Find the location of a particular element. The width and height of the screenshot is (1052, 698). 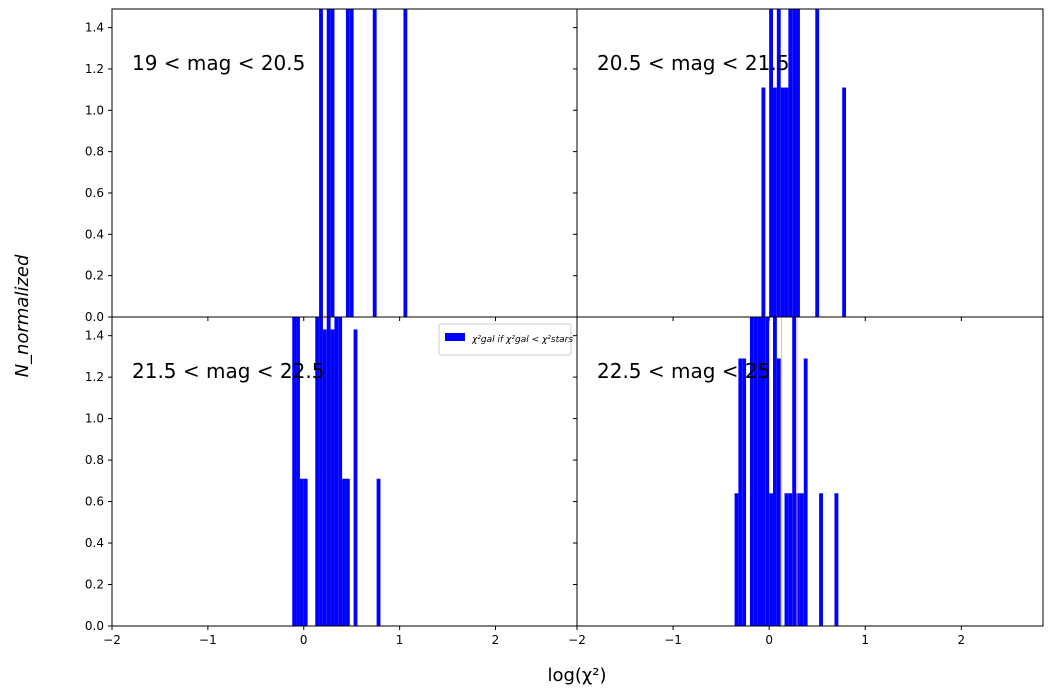

panel-magnitude-label: 19 < mag < 20.5 is located at coordinates (218, 63).